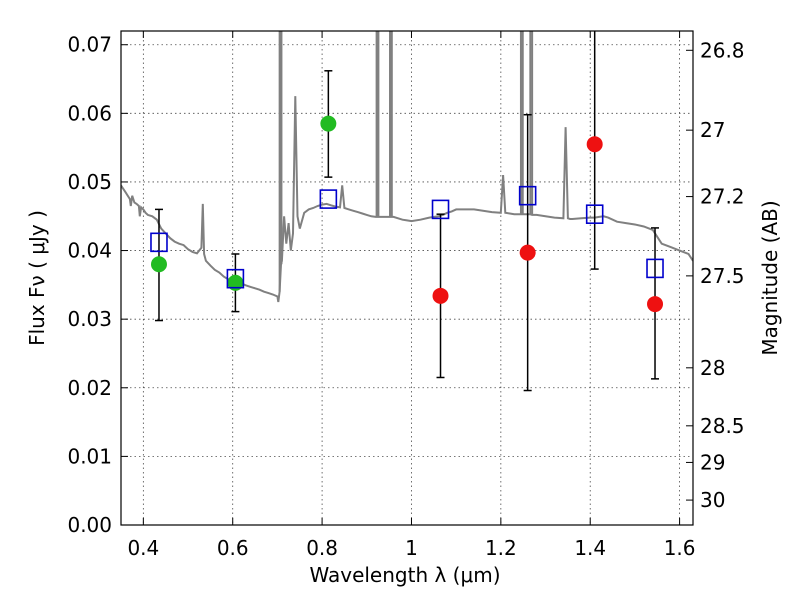 This screenshot has width=800, height=600. Describe the element at coordinates (89, 251) in the screenshot. I see `y-tick-label: 0.04` at that location.